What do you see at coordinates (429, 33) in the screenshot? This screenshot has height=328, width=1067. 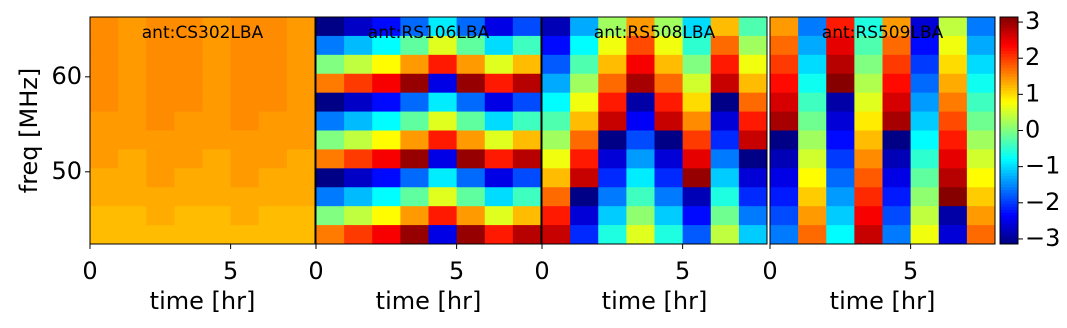 I see `panel-title: ant:RS106LBA` at bounding box center [429, 33].